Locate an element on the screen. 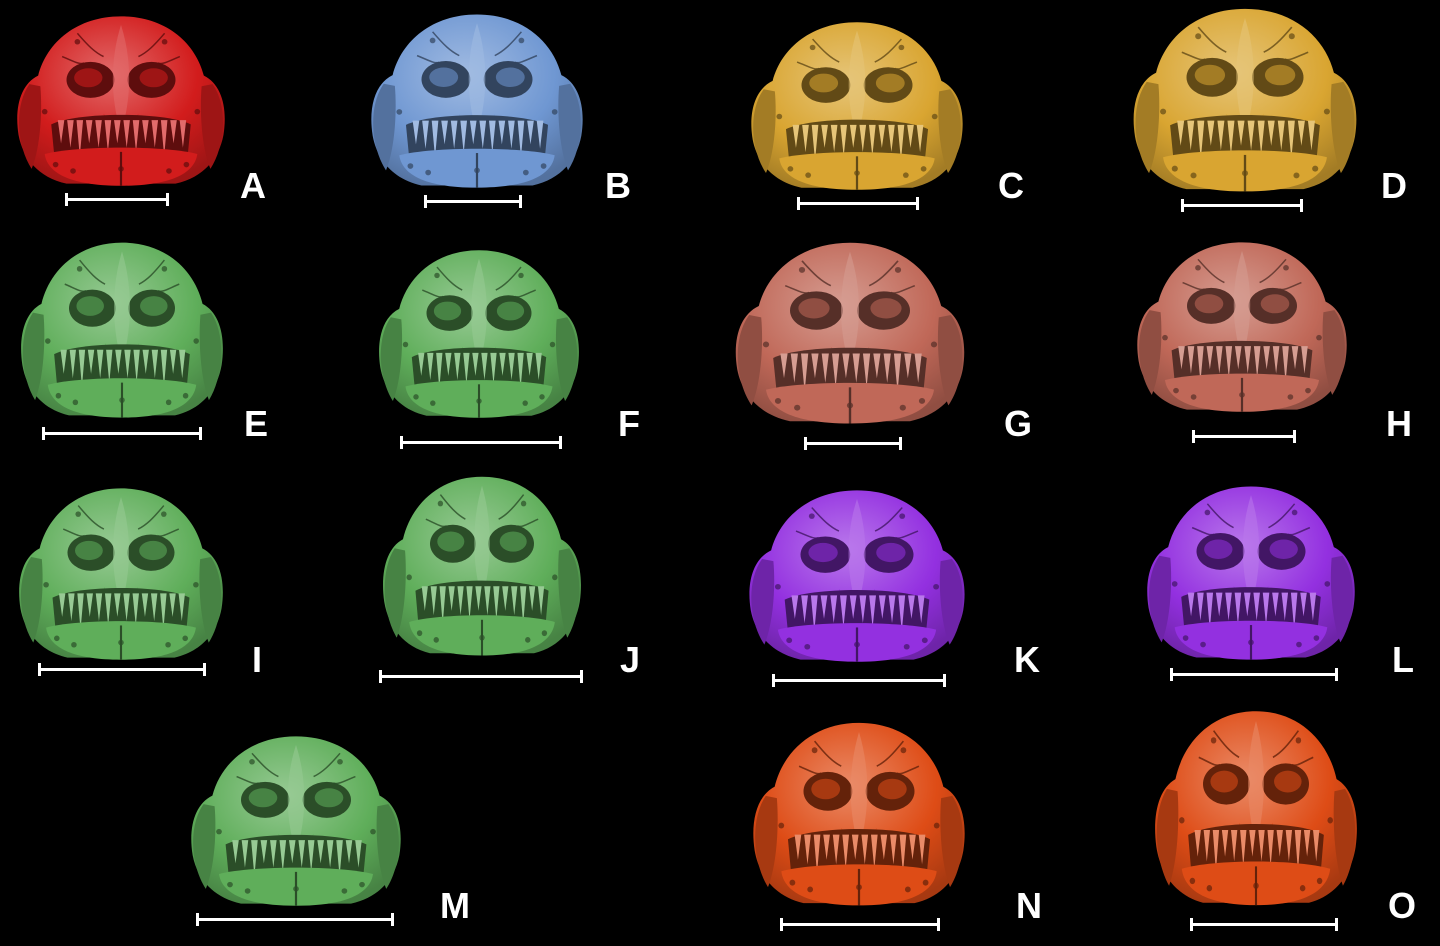  skull-render-o is located at coordinates (1256, 808).